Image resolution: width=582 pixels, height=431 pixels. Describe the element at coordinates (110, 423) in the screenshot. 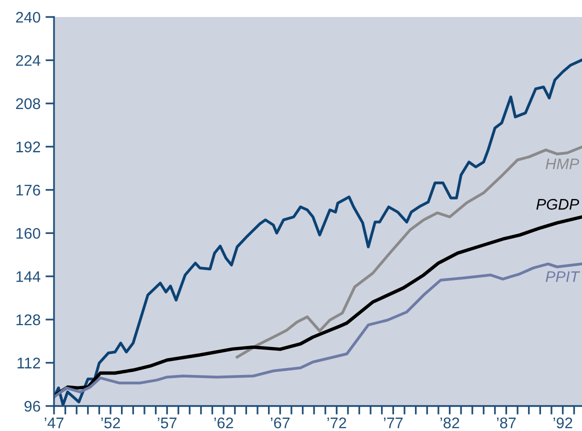

I see `x-tick-label: ’52` at that location.